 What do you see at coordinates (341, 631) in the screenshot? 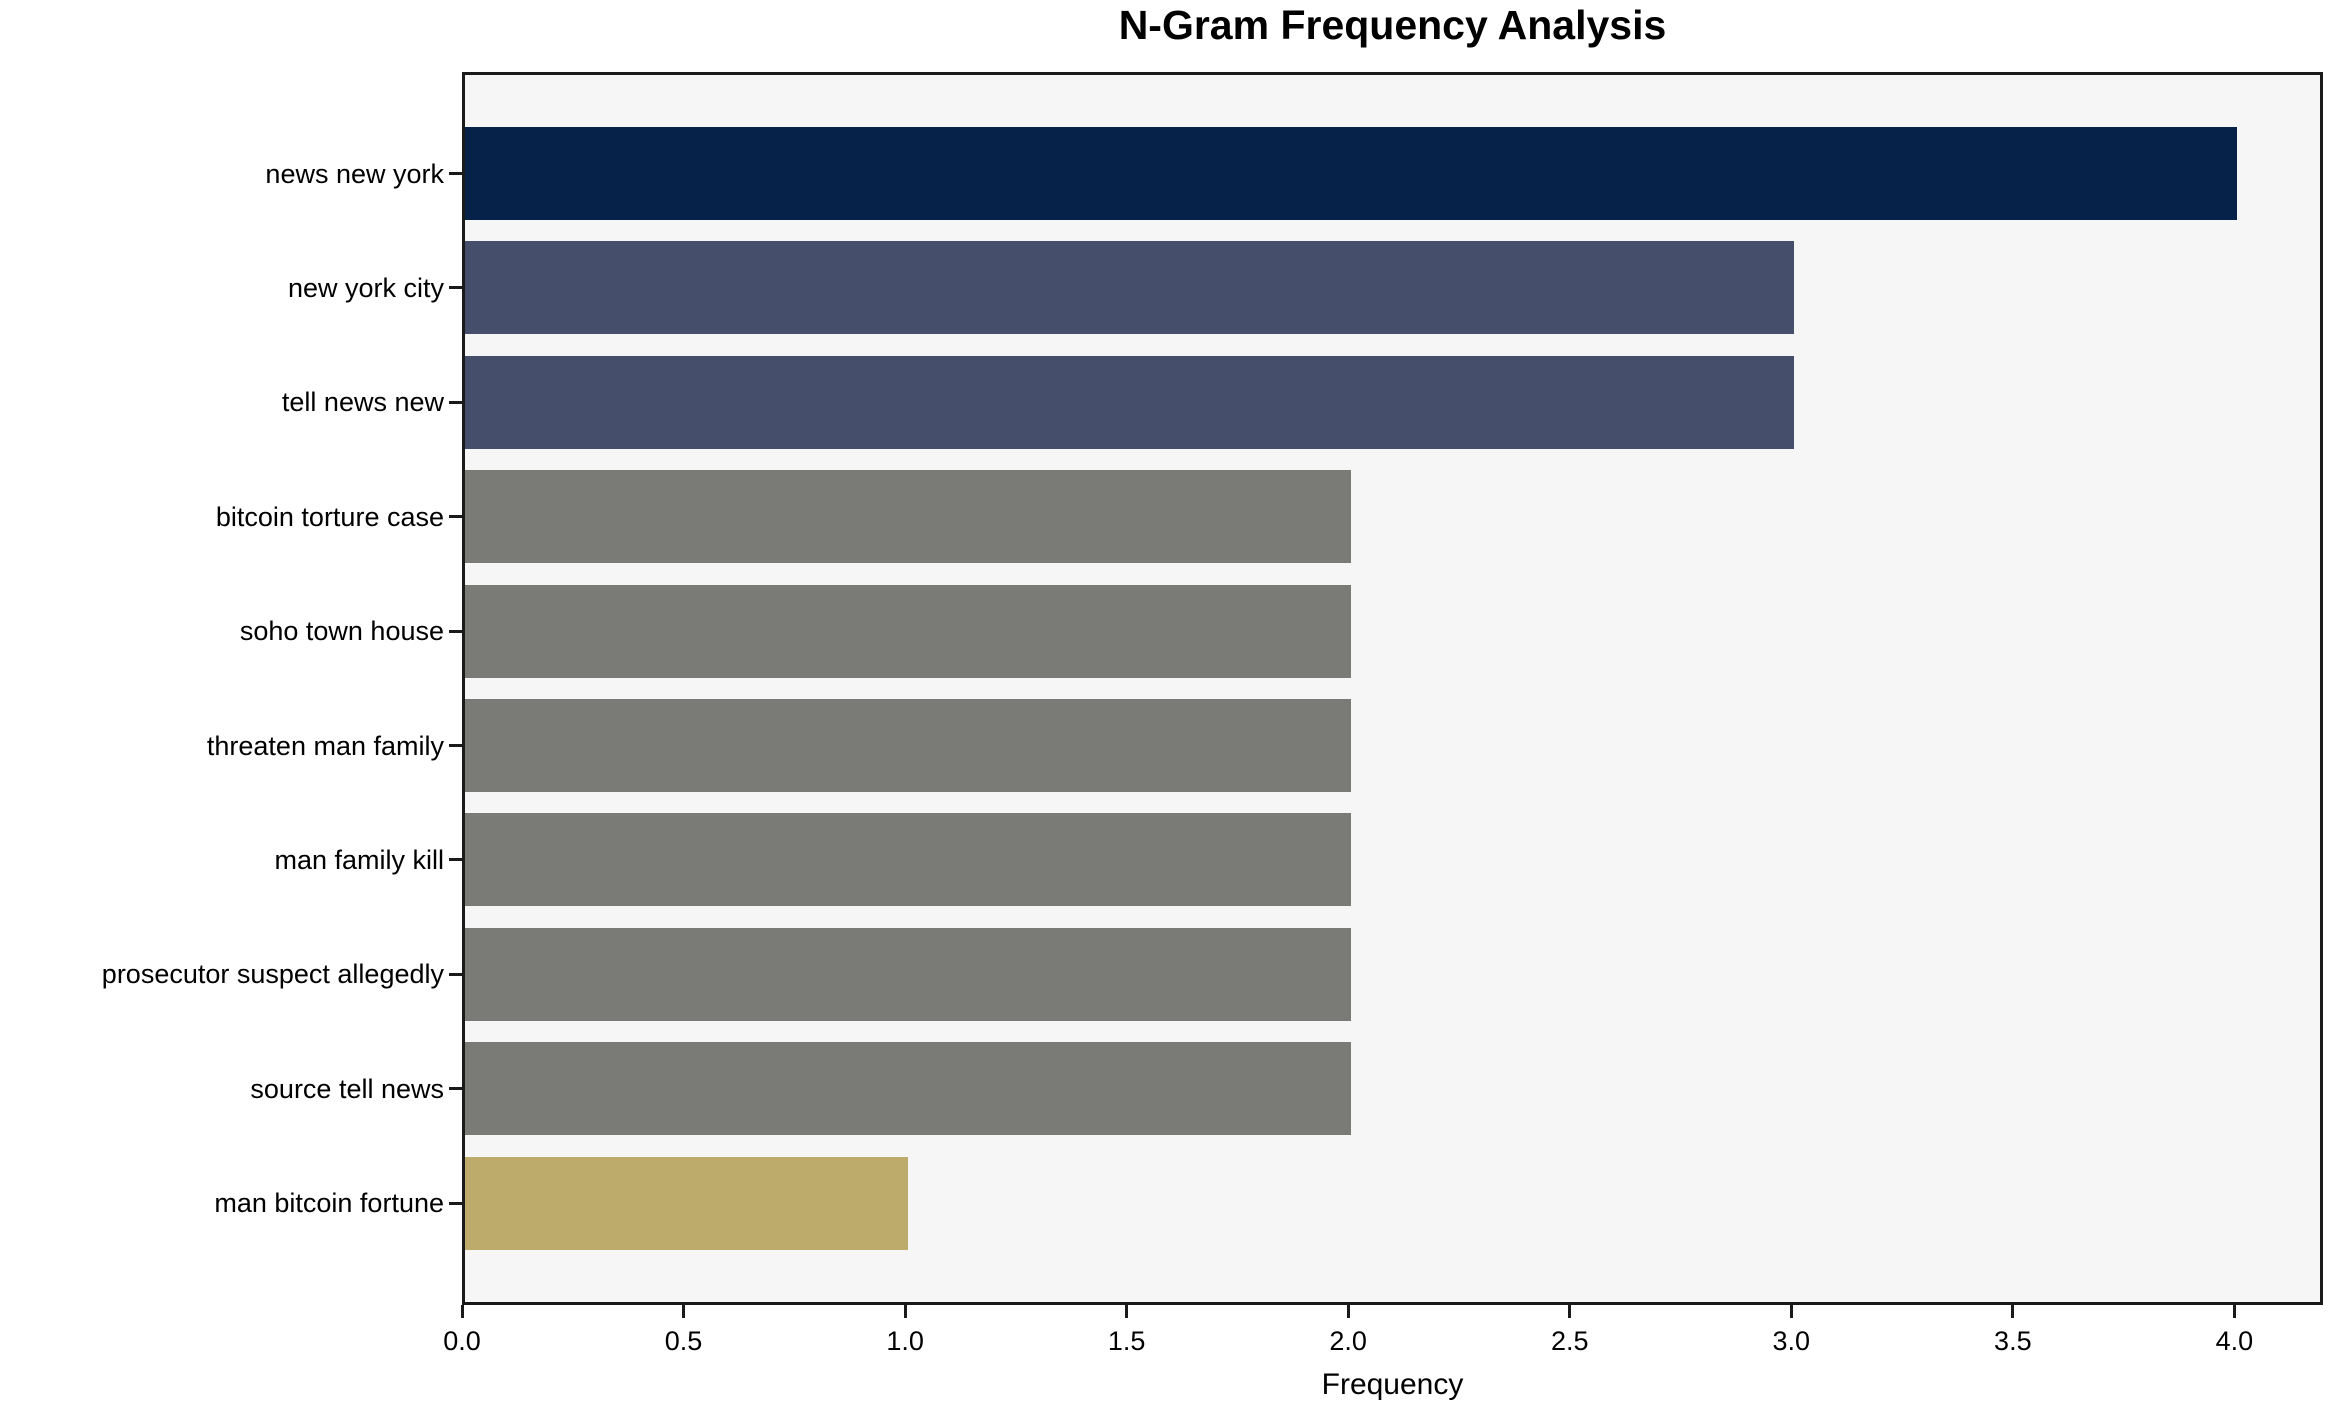
I see `y-tick-label: soho town house` at bounding box center [341, 631].